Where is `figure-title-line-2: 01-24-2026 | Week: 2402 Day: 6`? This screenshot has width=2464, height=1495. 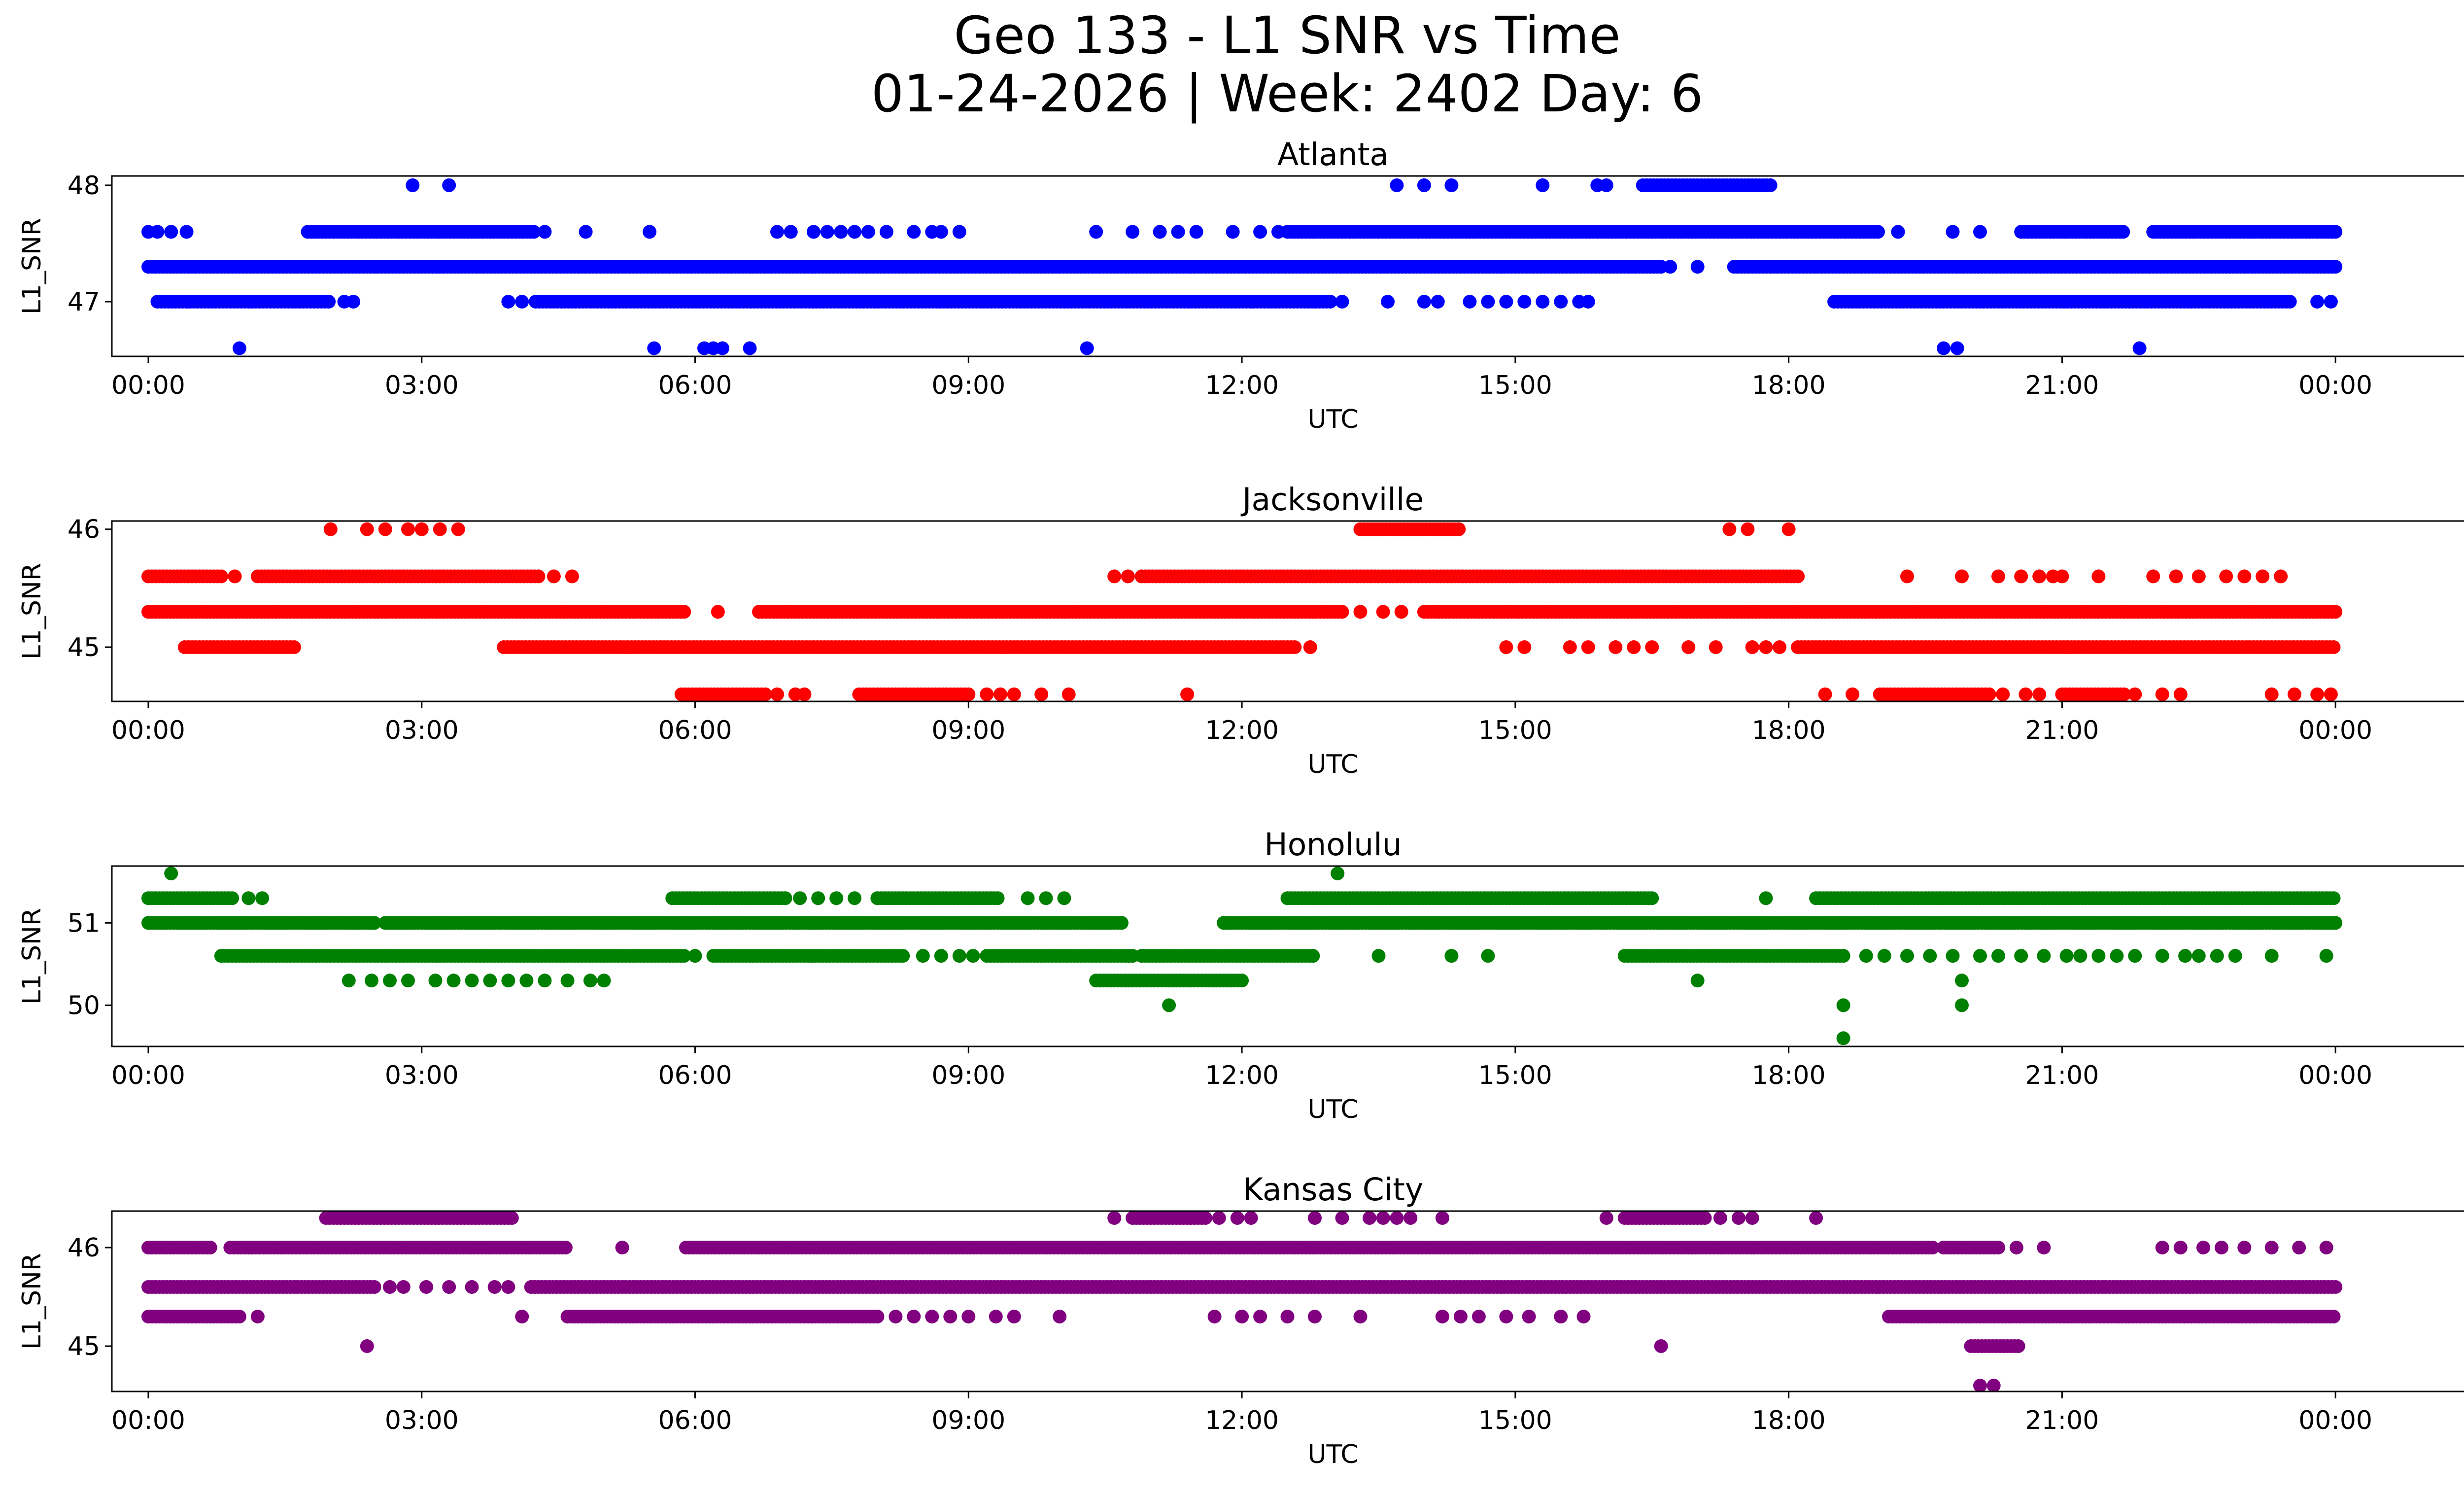
figure-title-line-2: 01-24-2026 | Week: 2402 Day: 6 is located at coordinates (1287, 94).